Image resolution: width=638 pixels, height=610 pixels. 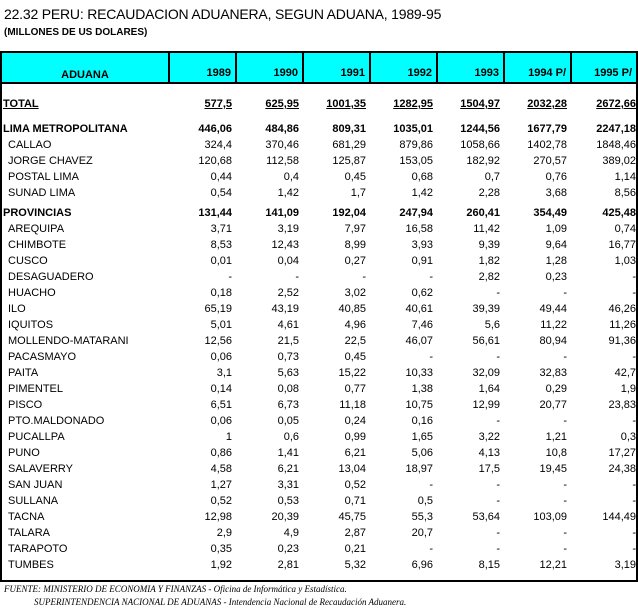 I want to click on cell-value: 80,94, so click(x=553, y=340).